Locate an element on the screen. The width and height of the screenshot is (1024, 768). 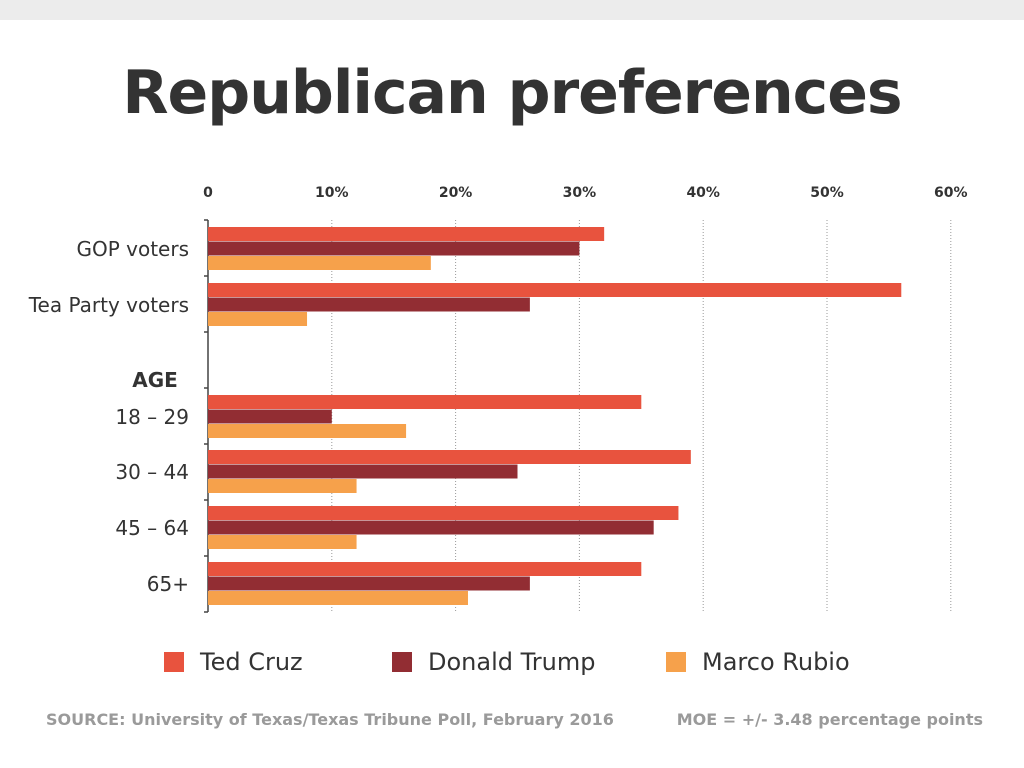
category-label-tea-party-voters: Tea Party voters is located at coordinates (108, 305).